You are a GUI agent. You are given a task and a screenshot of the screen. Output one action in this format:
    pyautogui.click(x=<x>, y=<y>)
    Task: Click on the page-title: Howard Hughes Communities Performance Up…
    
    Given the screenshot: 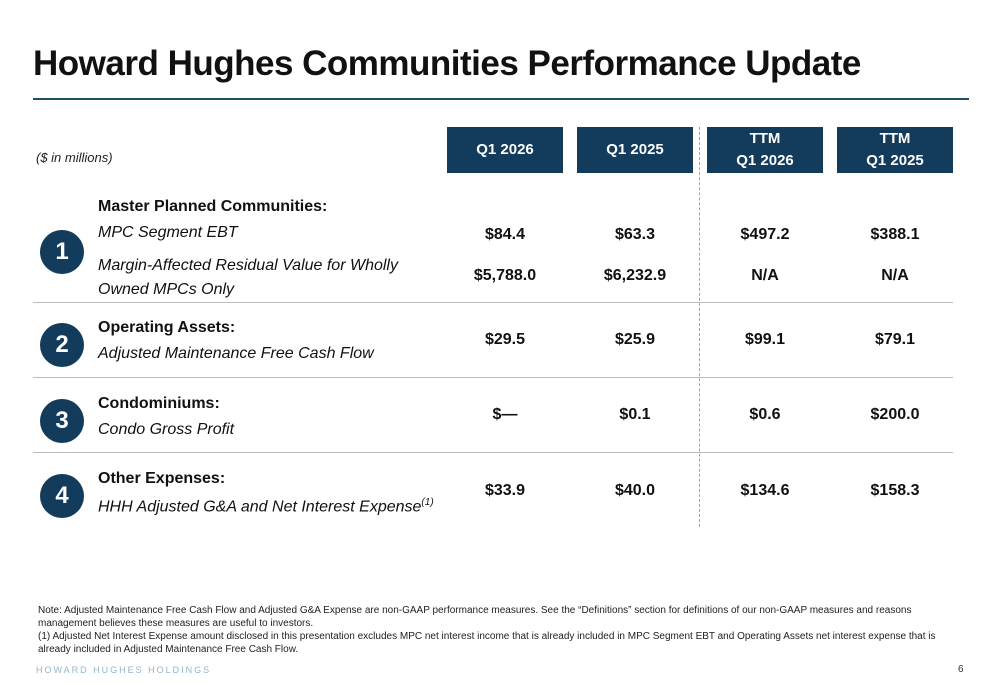 What is the action you would take?
    pyautogui.click(x=447, y=63)
    